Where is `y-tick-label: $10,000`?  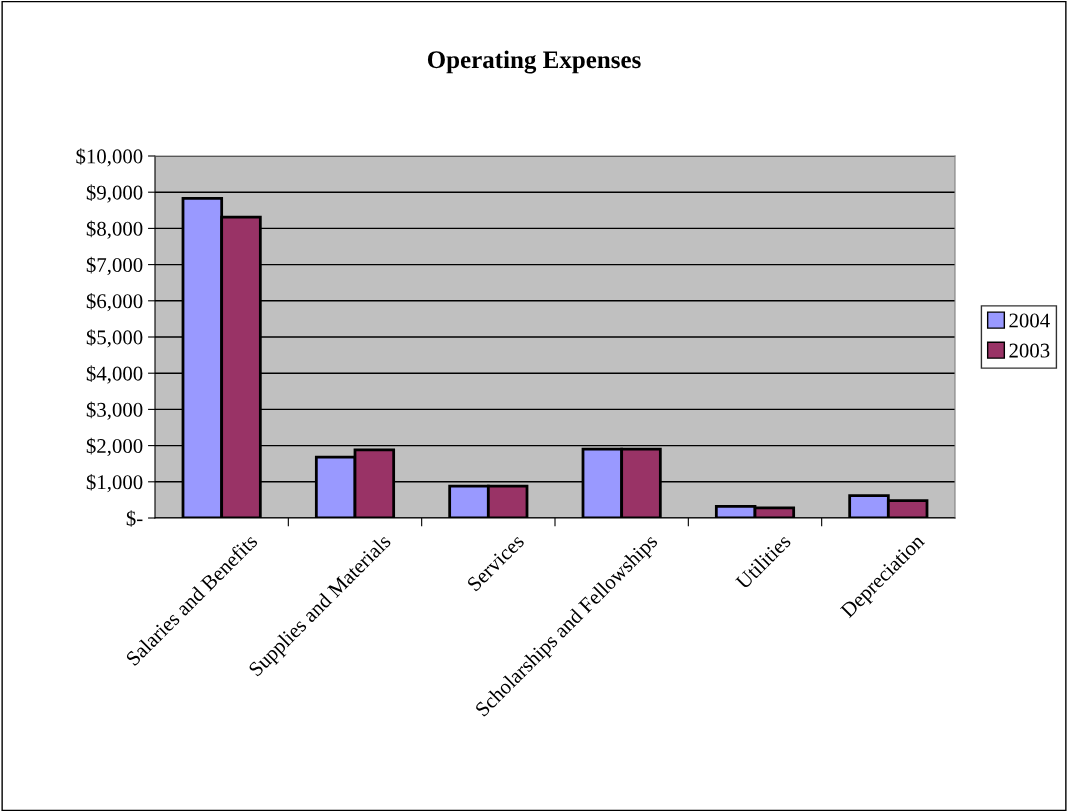 y-tick-label: $10,000 is located at coordinates (109, 157).